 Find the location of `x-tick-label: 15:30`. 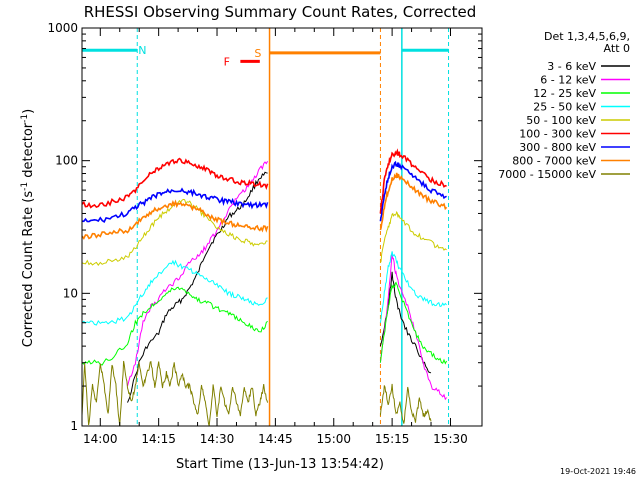

x-tick-label: 15:30 is located at coordinates (450, 439).